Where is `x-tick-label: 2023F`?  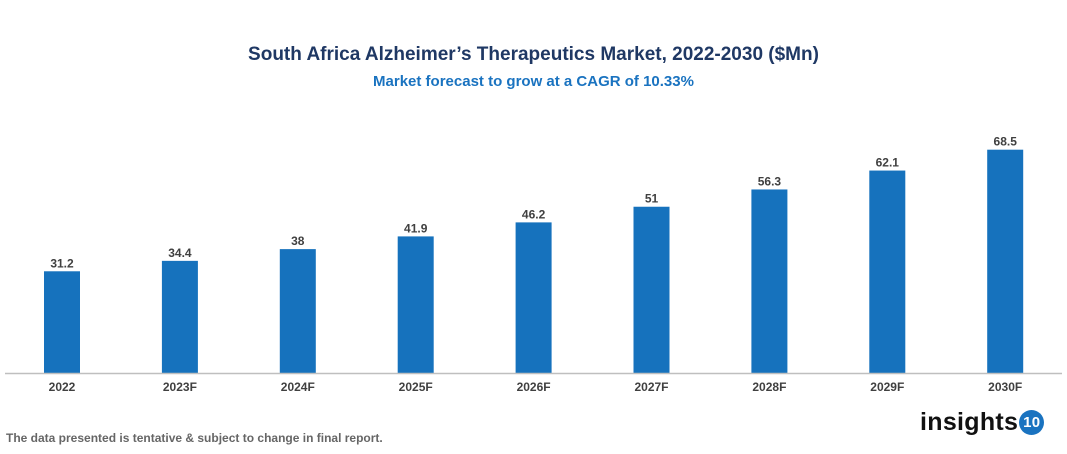 x-tick-label: 2023F is located at coordinates (180, 387).